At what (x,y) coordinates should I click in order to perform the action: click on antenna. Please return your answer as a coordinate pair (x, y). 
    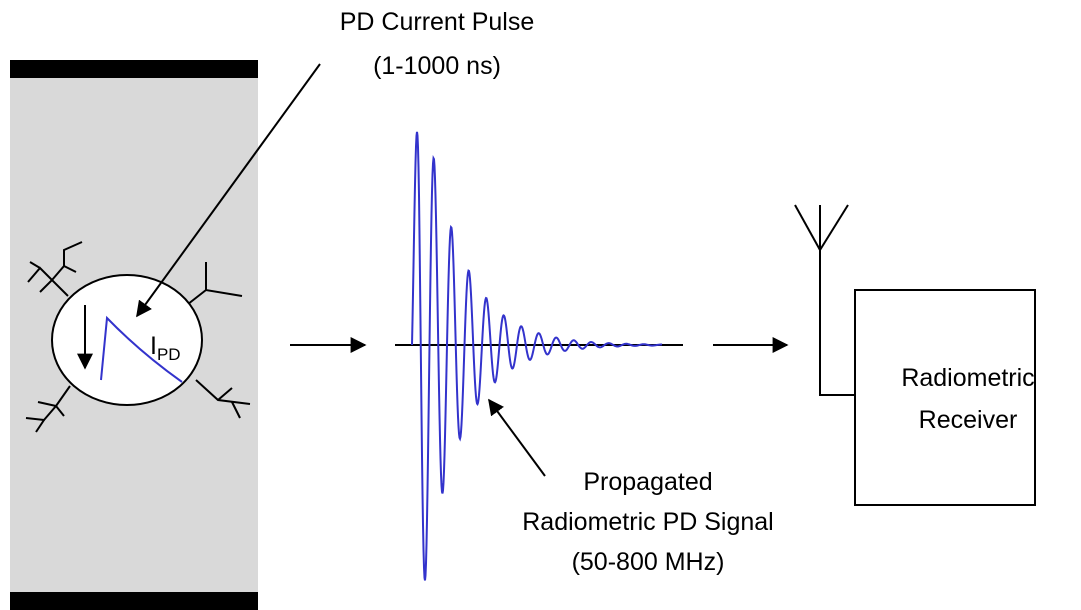
    Looking at the image, I should click on (824, 300).